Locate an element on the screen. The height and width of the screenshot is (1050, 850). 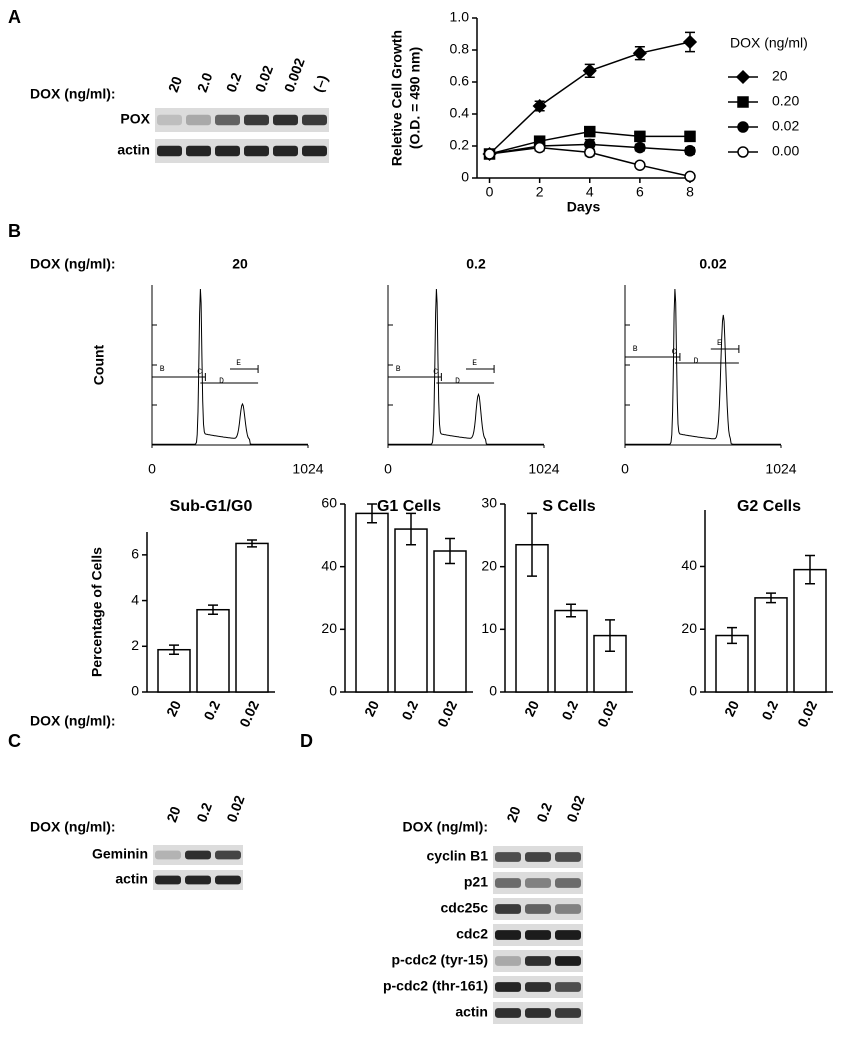
y-tick-label: 0.2 is located at coordinates (460, 145).